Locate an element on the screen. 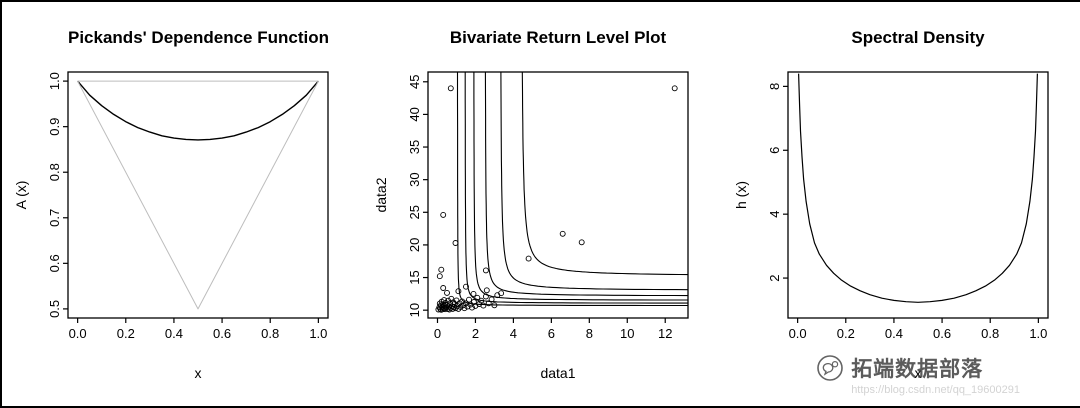 The height and width of the screenshot is (408, 1080). svg-text: h (x) is located at coordinates (741, 195).